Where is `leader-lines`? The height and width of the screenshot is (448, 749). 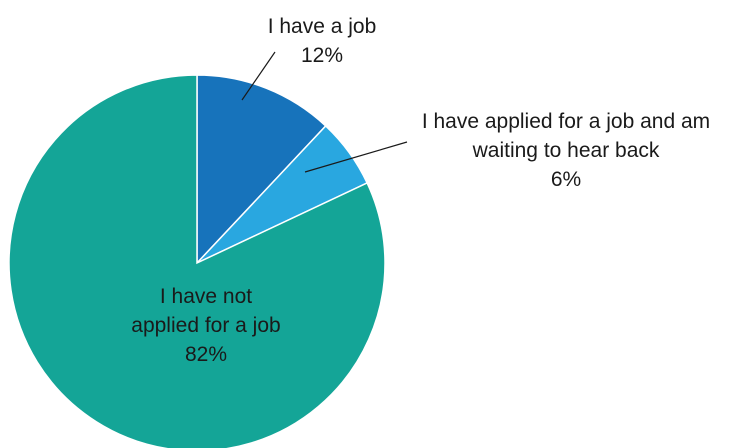
leader-lines is located at coordinates (324, 112).